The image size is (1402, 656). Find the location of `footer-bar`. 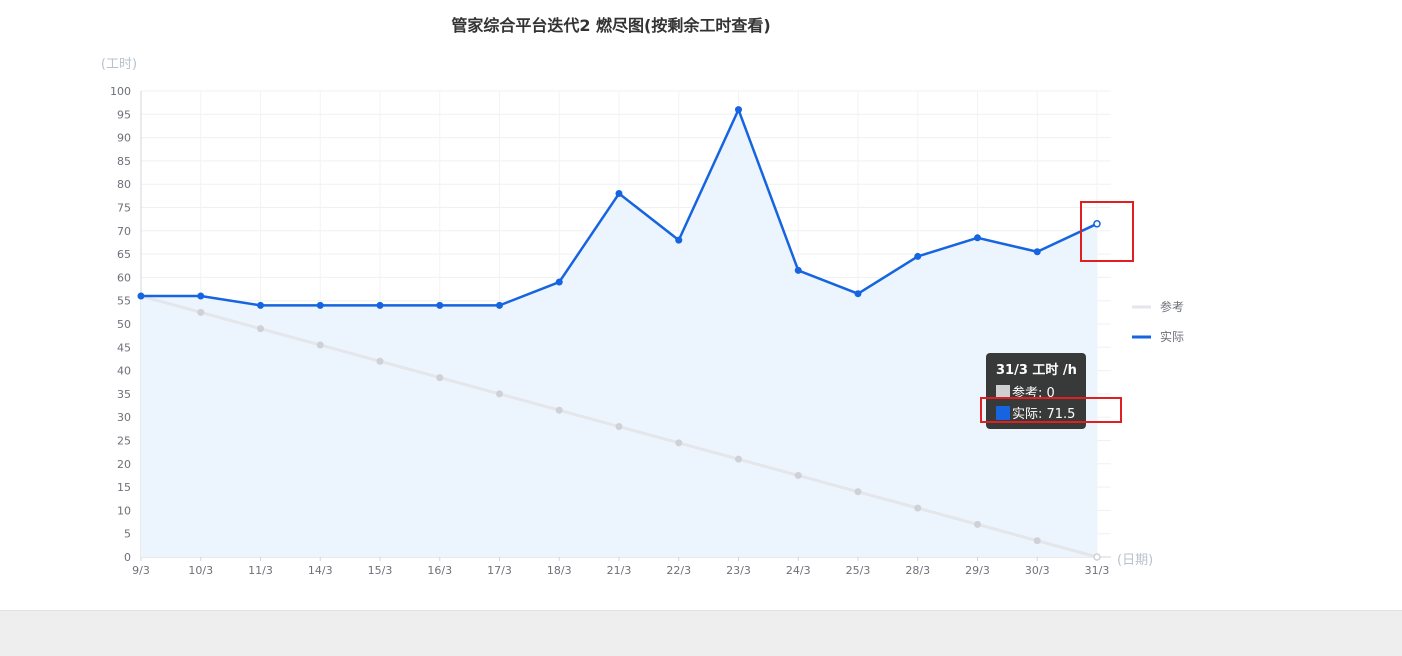

footer-bar is located at coordinates (701, 633).